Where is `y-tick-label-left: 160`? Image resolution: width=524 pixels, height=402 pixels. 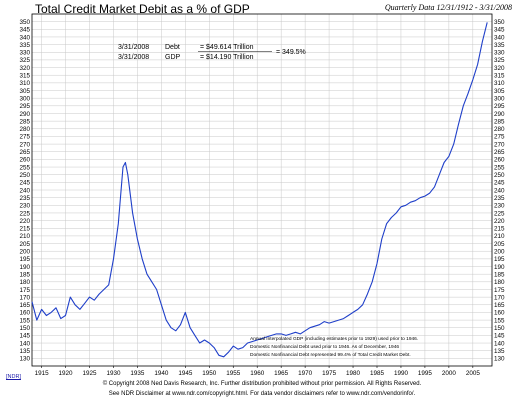 y-tick-label-left: 160 is located at coordinates (24, 313).